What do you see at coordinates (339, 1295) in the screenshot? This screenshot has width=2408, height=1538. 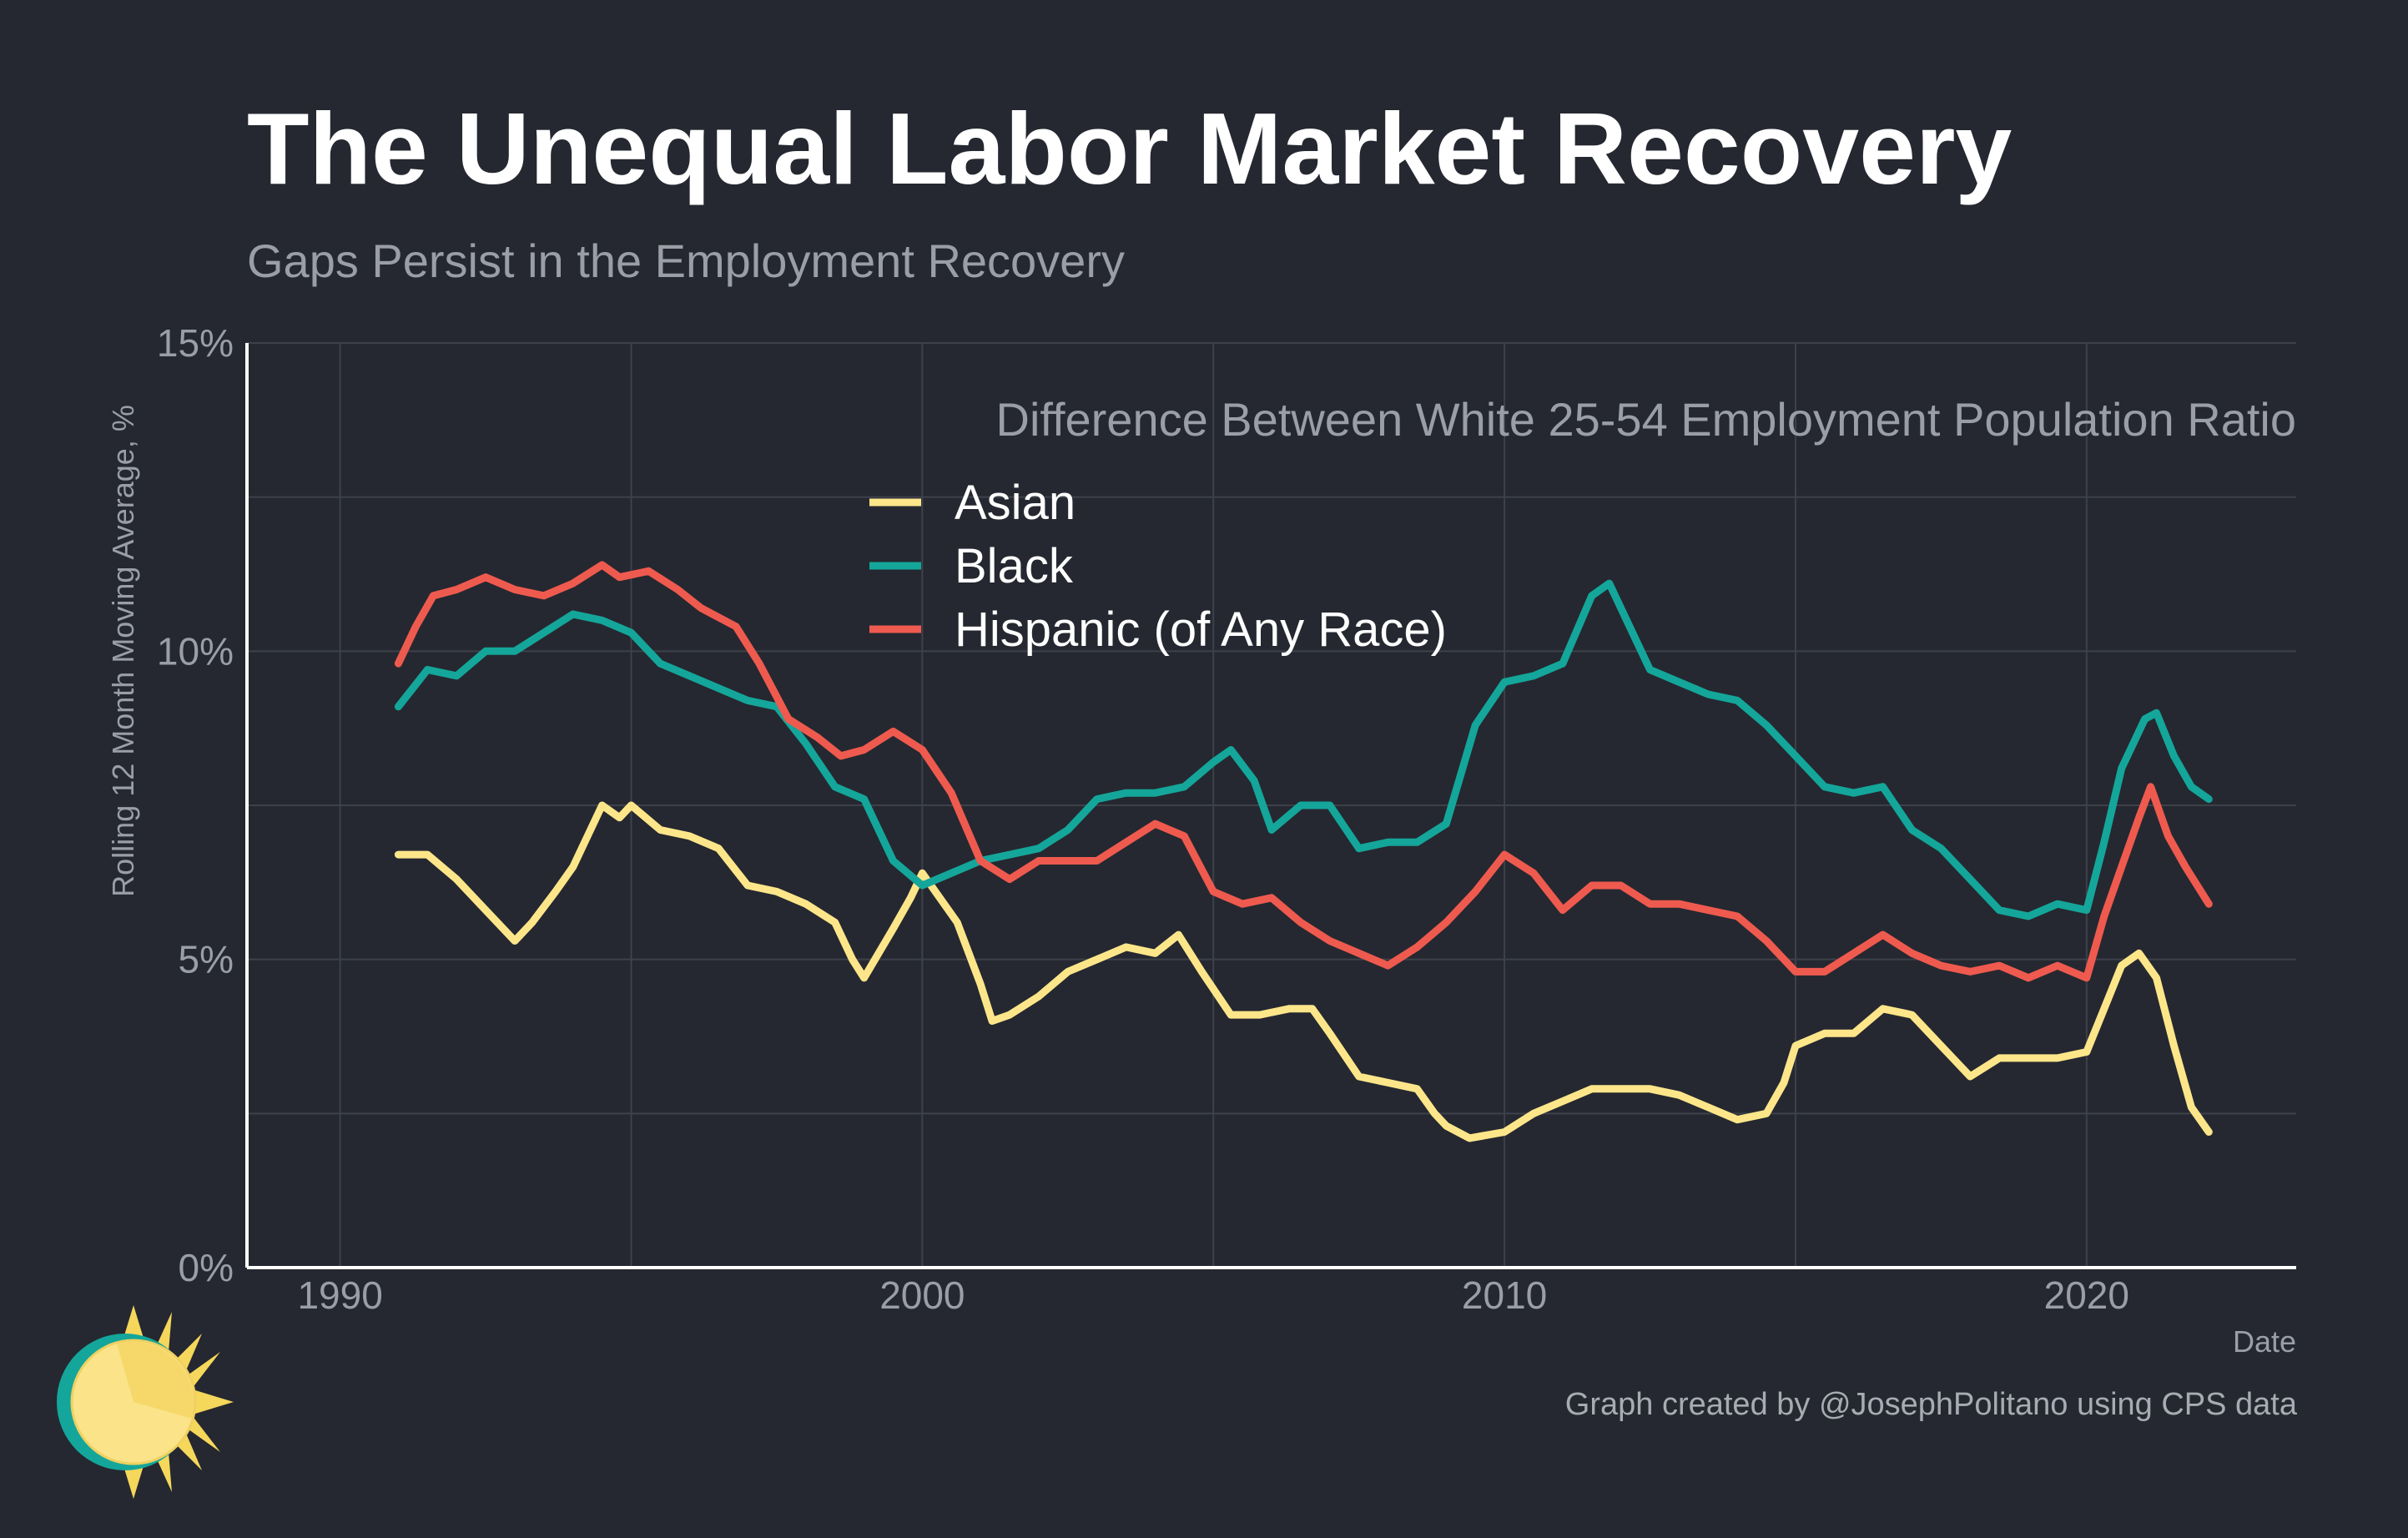 I see `x-tick-label: 1990` at bounding box center [339, 1295].